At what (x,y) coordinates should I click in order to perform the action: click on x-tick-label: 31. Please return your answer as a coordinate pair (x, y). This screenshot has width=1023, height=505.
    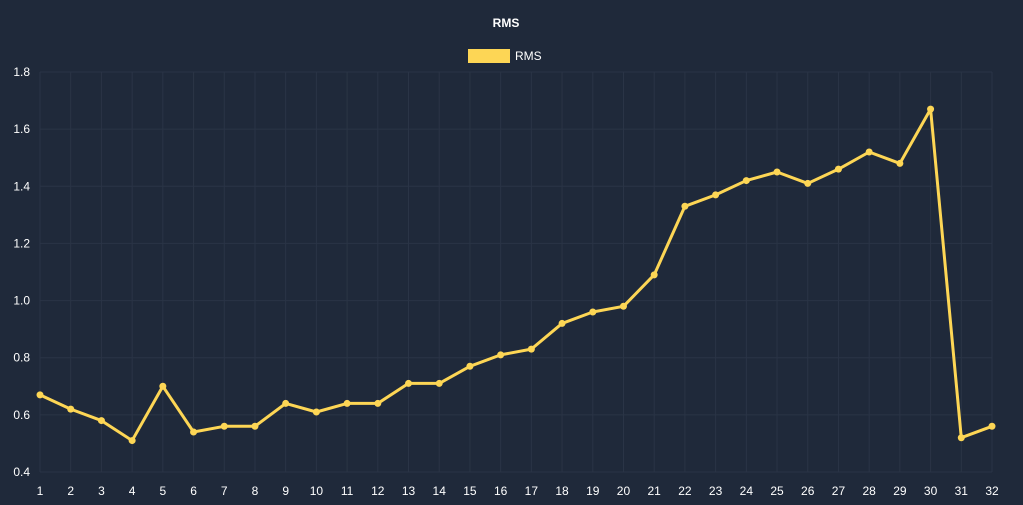
    Looking at the image, I should click on (962, 491).